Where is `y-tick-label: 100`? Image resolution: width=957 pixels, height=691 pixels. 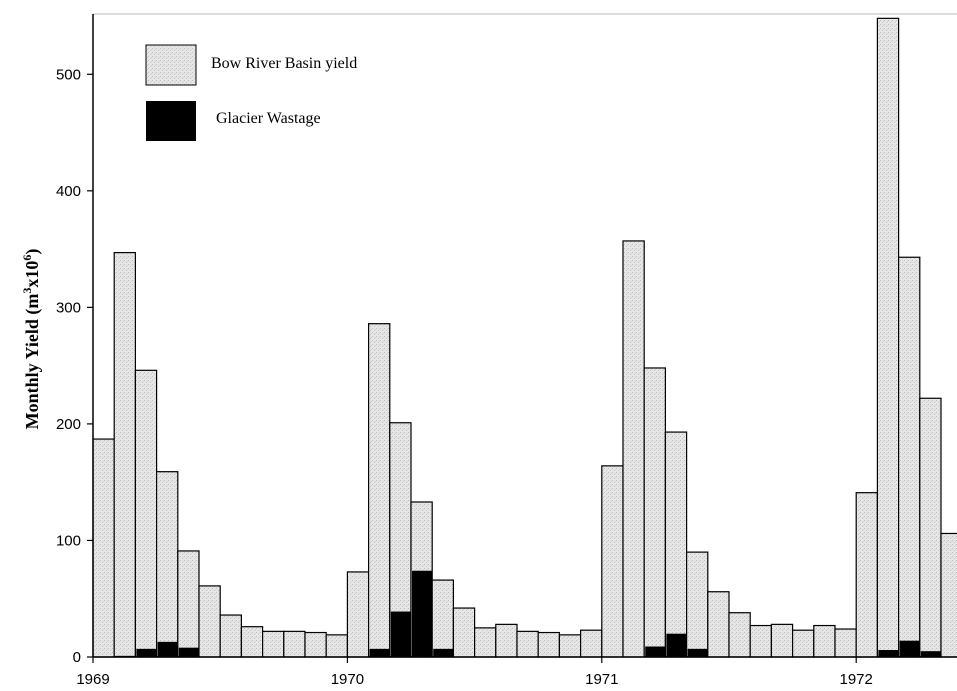 y-tick-label: 100 is located at coordinates (68, 540).